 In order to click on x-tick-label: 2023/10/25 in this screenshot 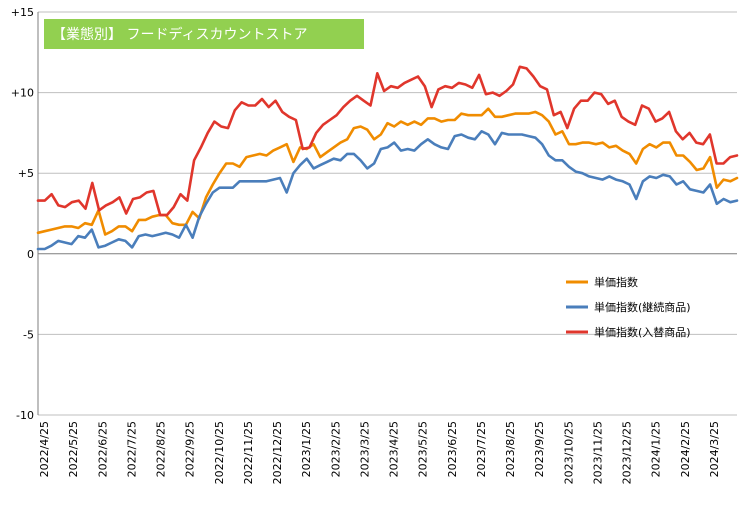, I will do `click(568, 452)`.